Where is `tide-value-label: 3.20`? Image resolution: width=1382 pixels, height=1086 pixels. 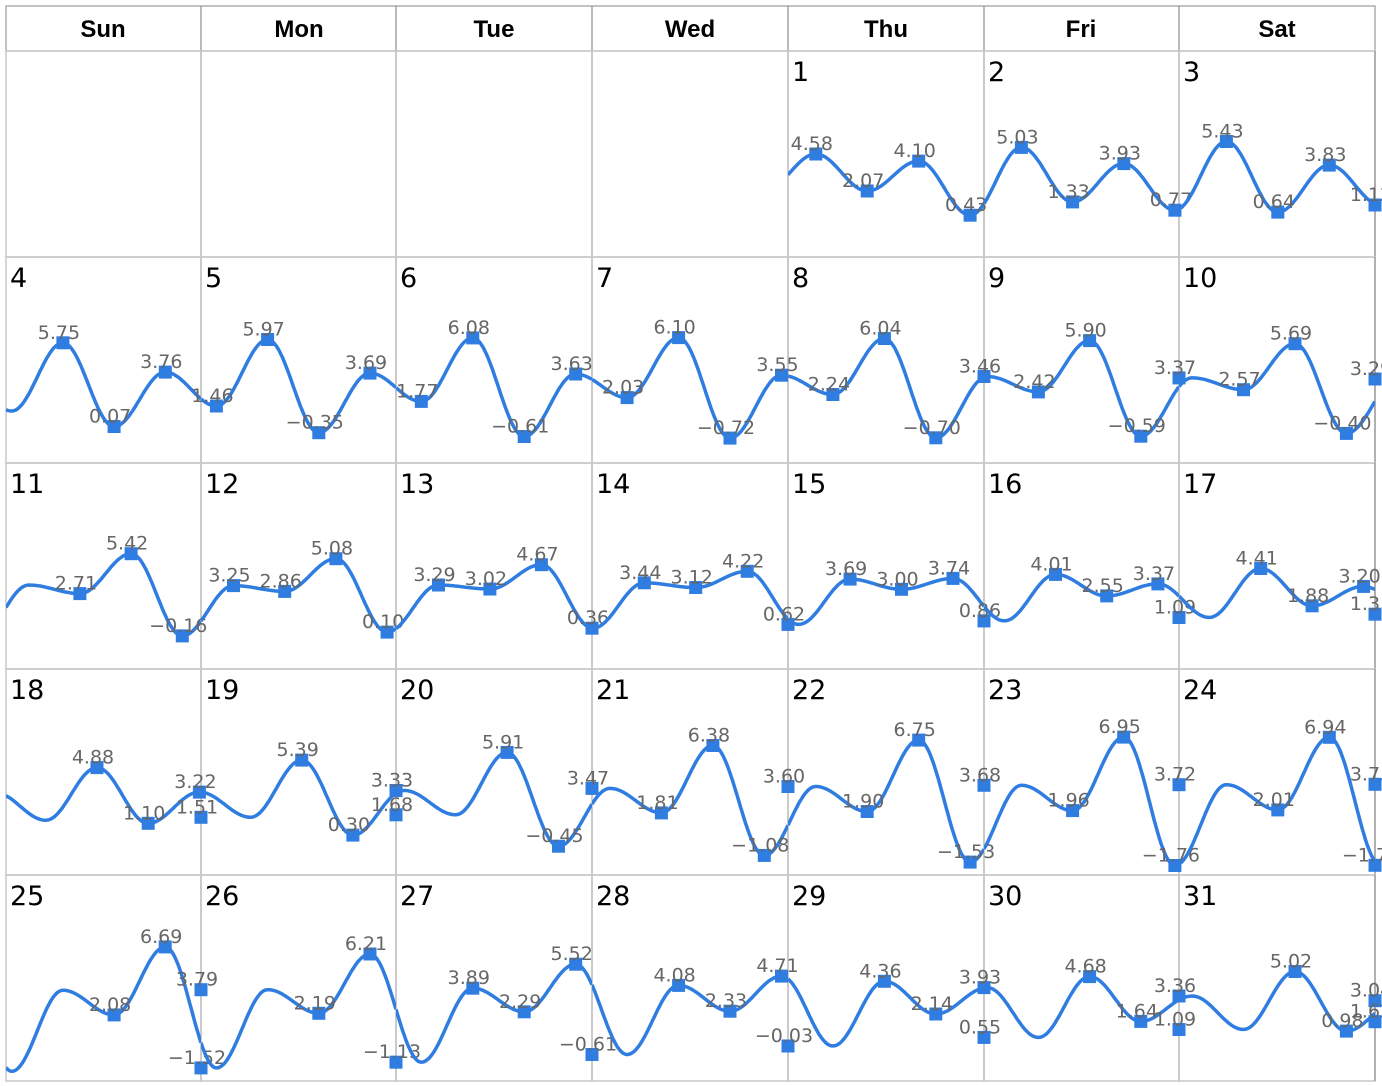
tide-value-label: 3.20 is located at coordinates (1359, 576).